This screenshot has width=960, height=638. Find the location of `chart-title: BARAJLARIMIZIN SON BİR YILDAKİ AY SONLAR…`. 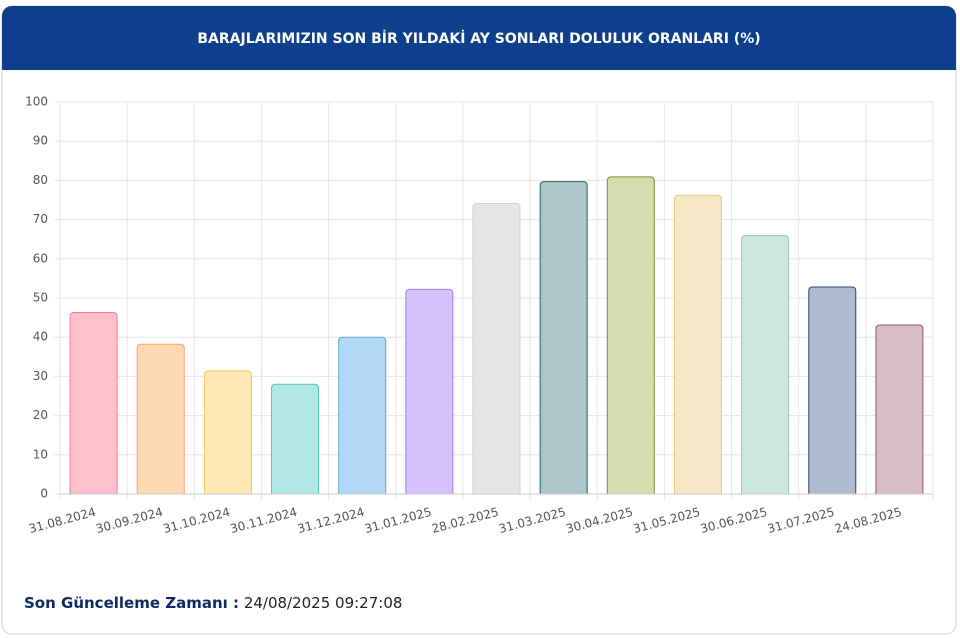

chart-title: BARAJLARIMIZIN SON BİR YILDAKİ AY SONLAR… is located at coordinates (478, 38).